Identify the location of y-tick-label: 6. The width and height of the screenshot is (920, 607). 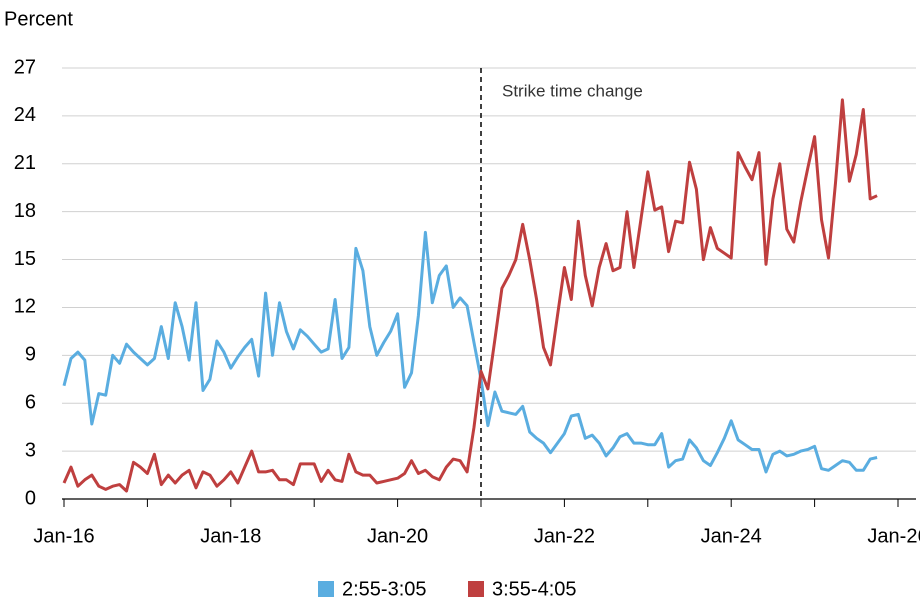
(30, 403).